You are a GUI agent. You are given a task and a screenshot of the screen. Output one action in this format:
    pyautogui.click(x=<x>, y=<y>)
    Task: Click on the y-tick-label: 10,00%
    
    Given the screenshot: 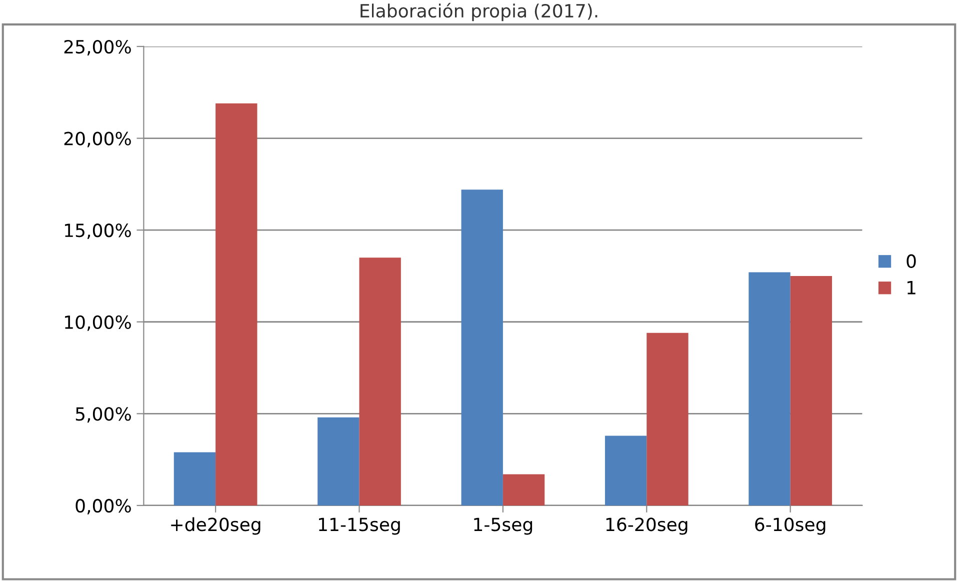 What is the action you would take?
    pyautogui.click(x=98, y=323)
    